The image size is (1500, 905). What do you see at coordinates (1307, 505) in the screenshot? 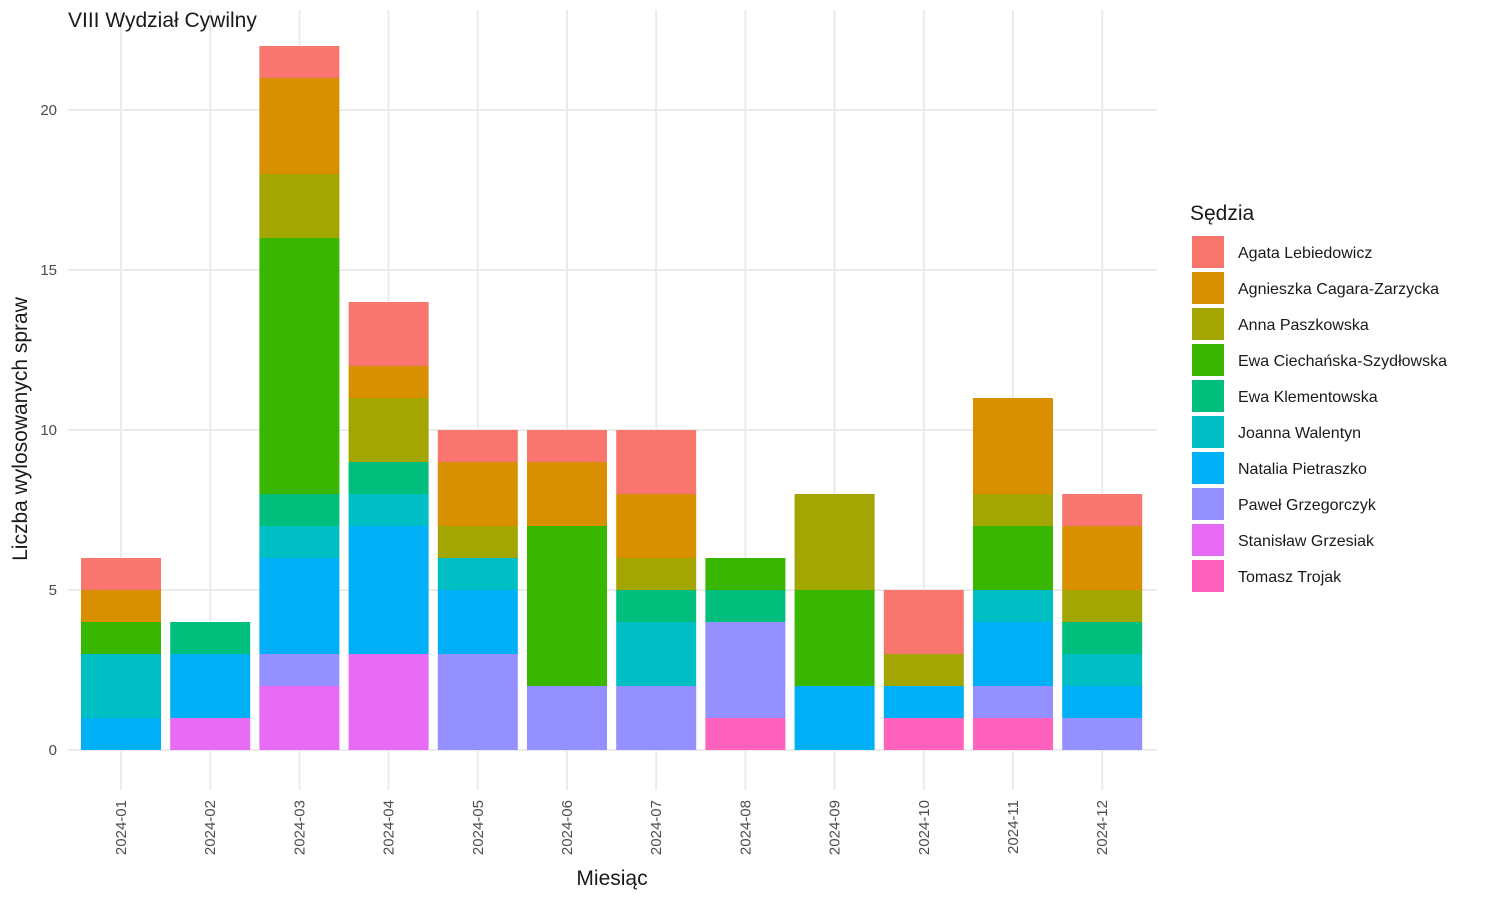
I see `legend-label: Paweł Grzegorczyk` at bounding box center [1307, 505].